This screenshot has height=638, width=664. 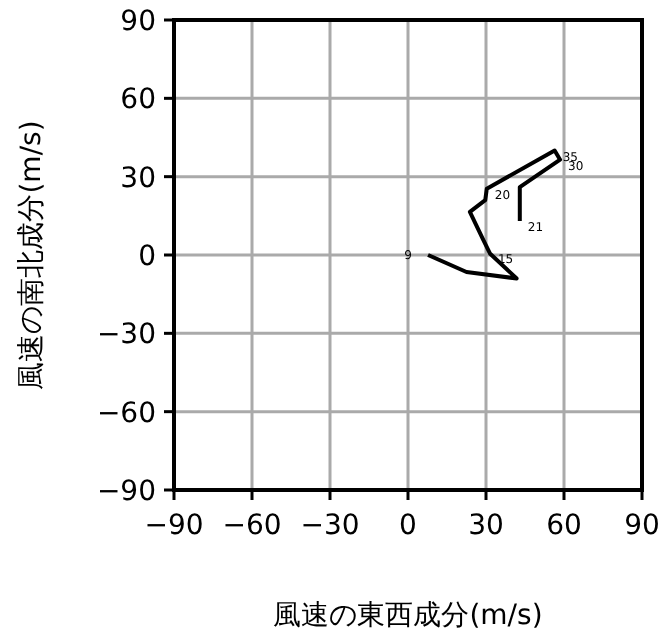 I want to click on x-axis-title: 風速の東西成分(m/s), so click(x=408, y=616).